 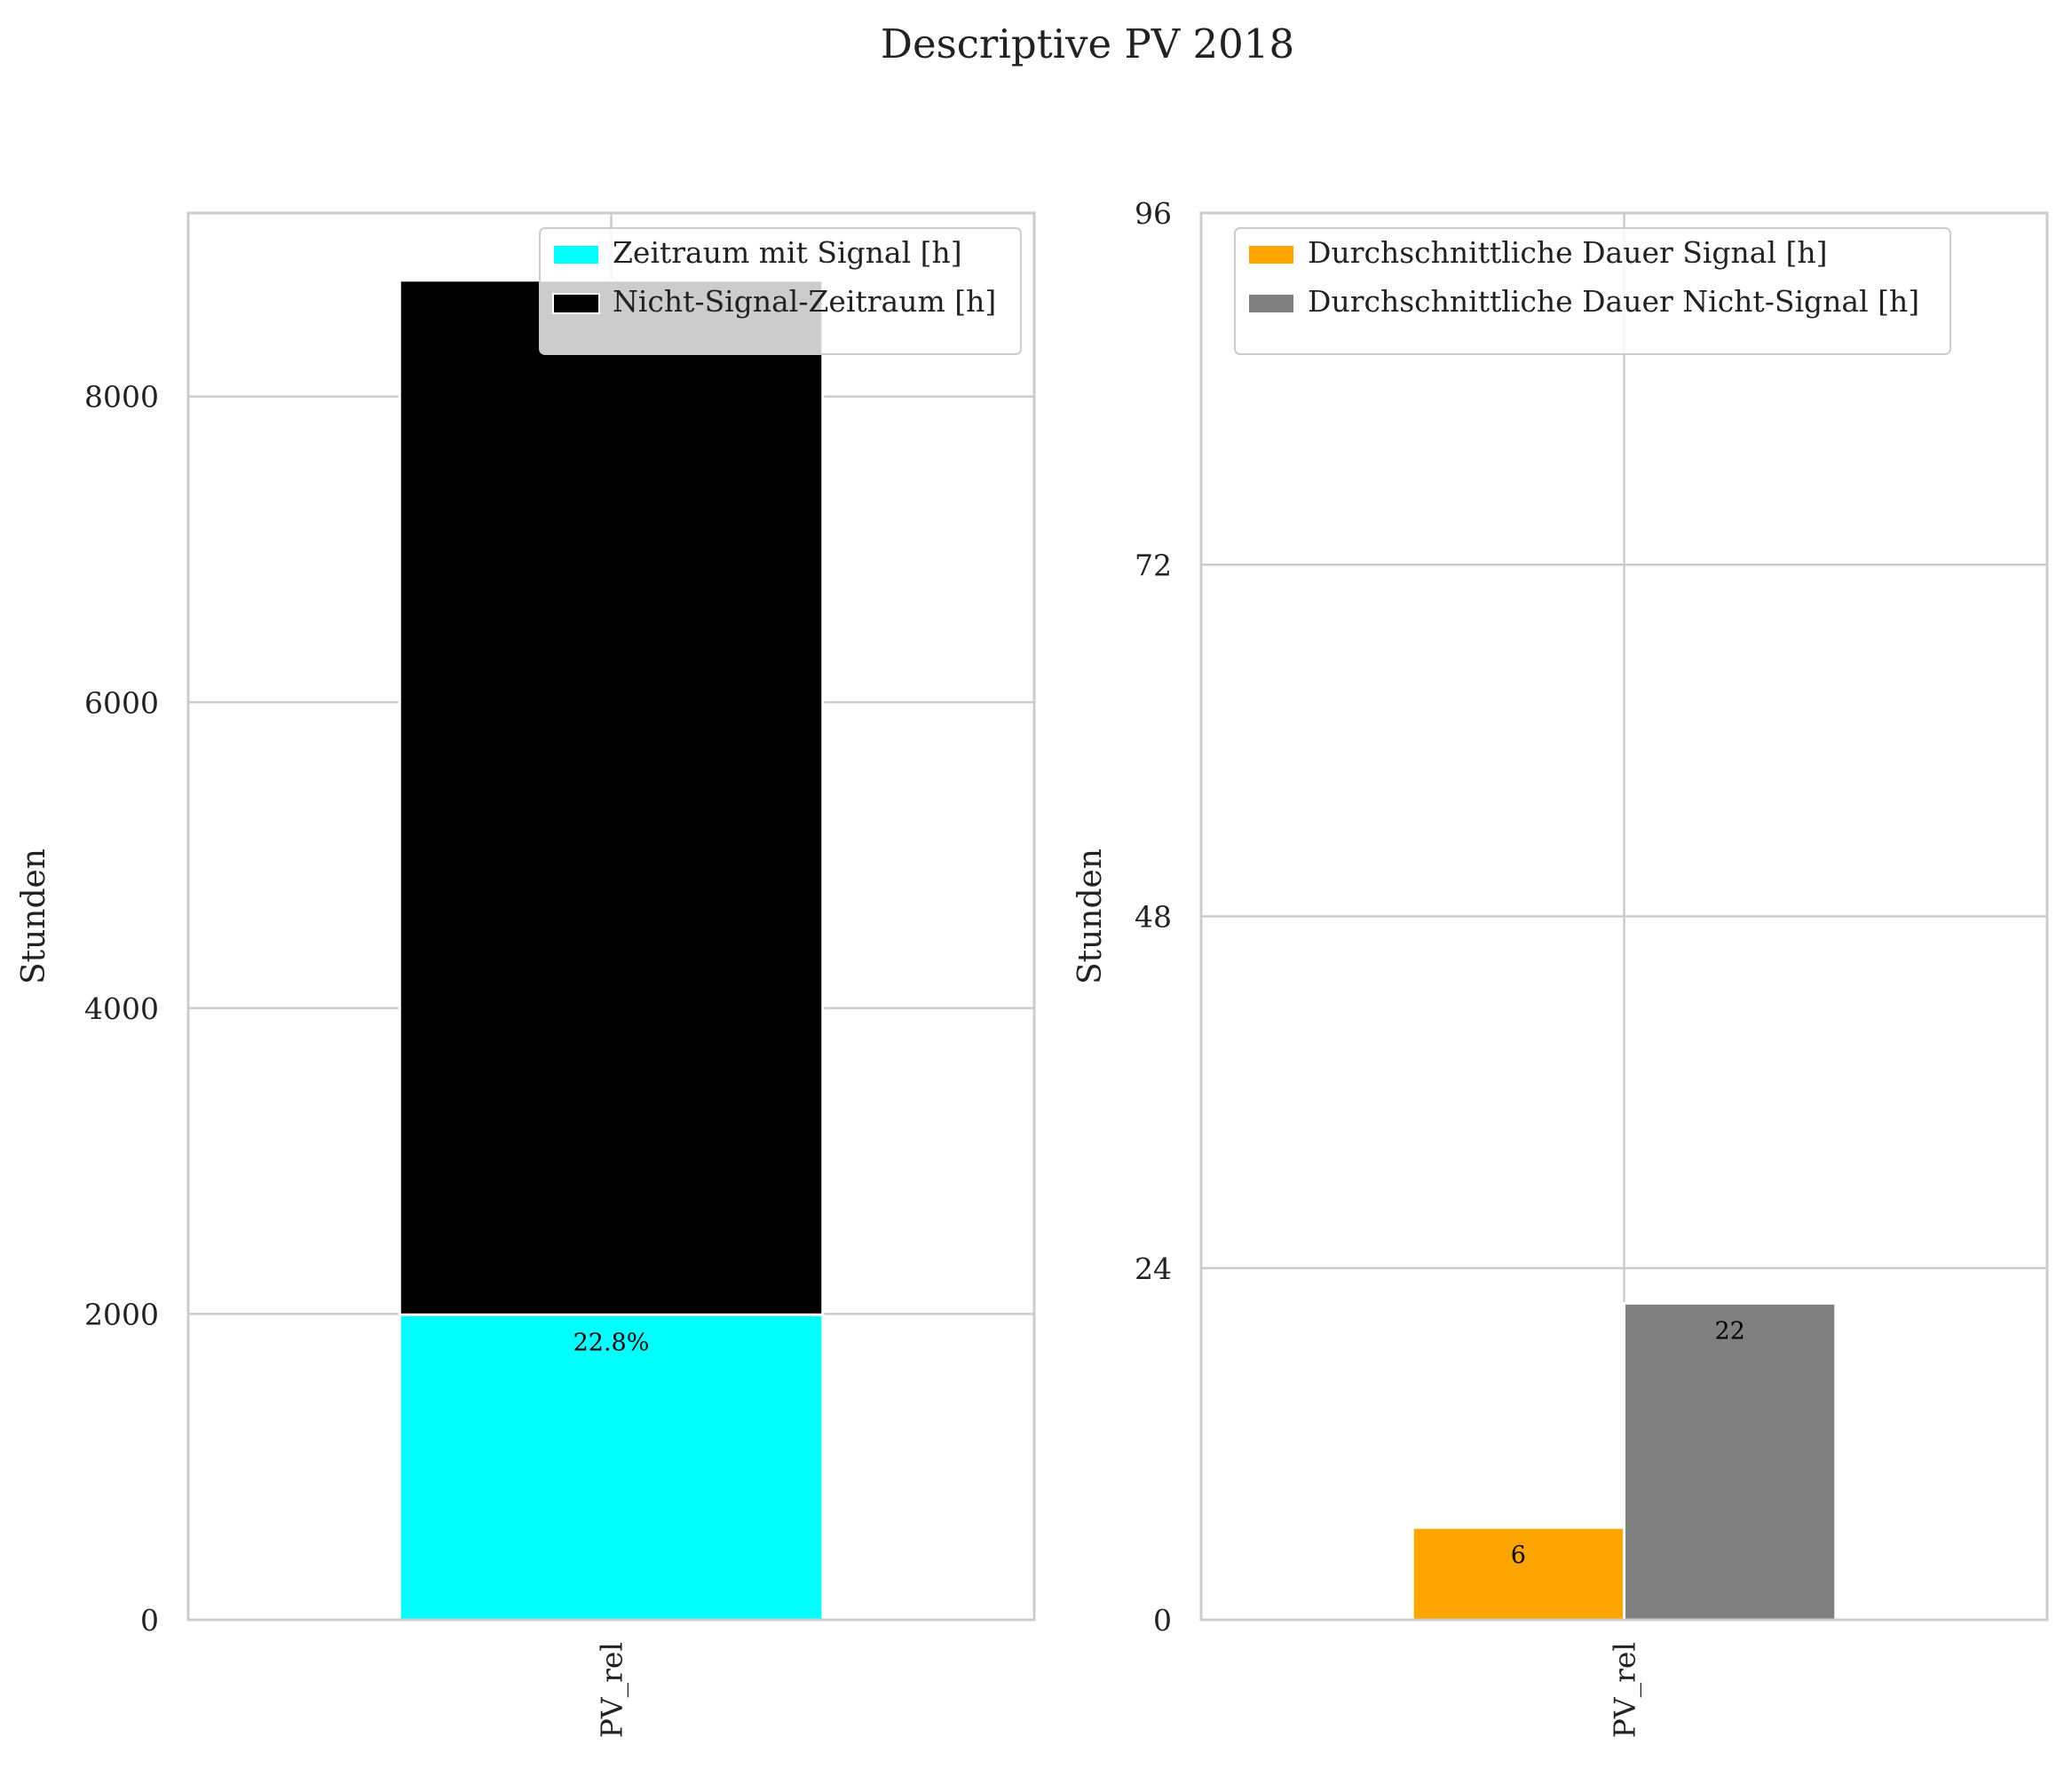 What do you see at coordinates (1087, 43) in the screenshot?
I see `figure-title: Descriptive PV 2018` at bounding box center [1087, 43].